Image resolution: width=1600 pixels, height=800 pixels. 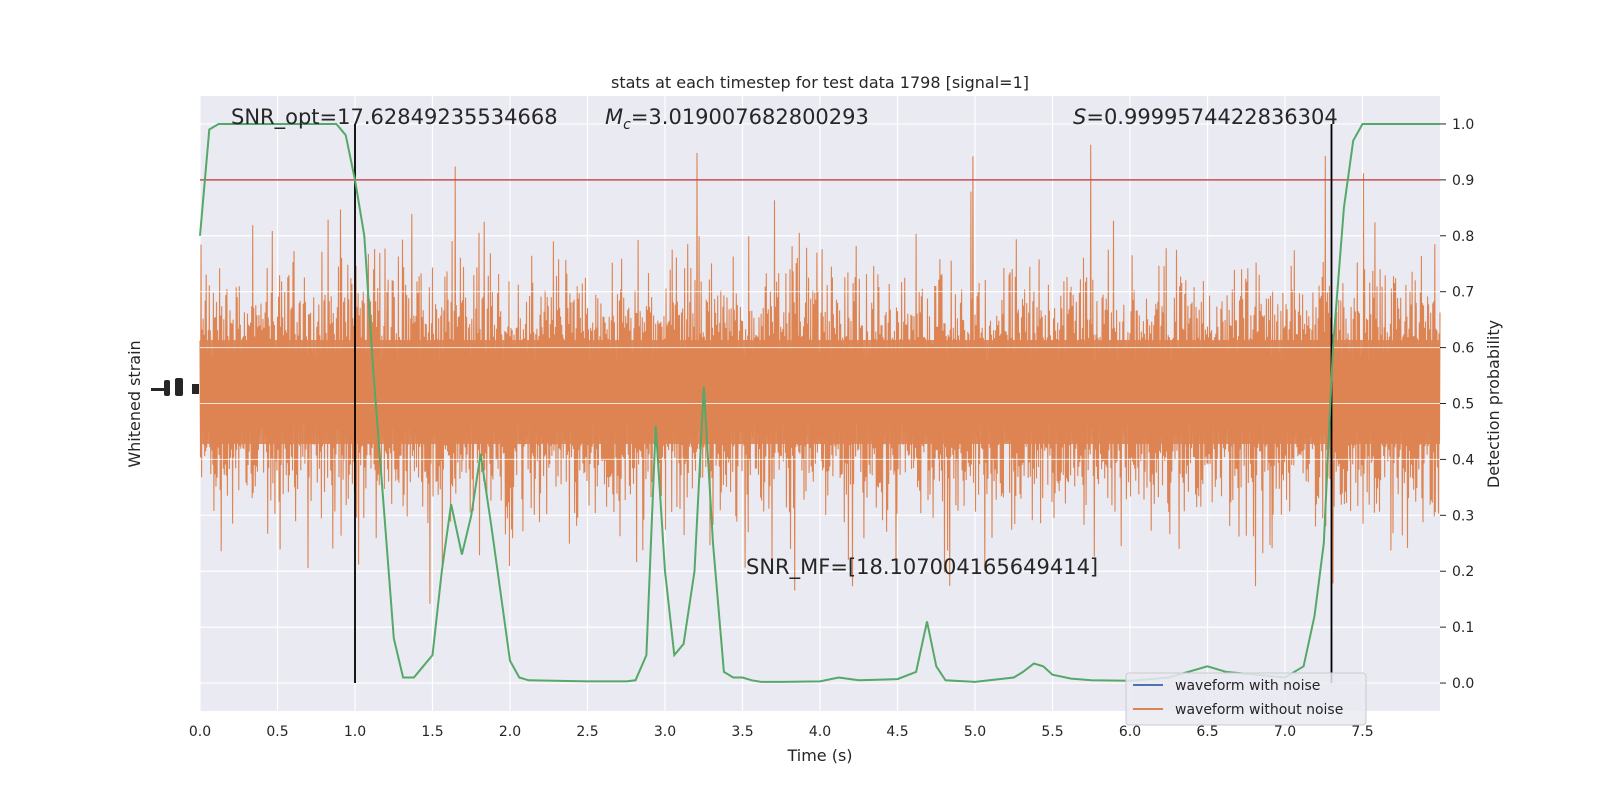 I want to click on y-right-tick-label: 1.0, so click(x=1463, y=125).